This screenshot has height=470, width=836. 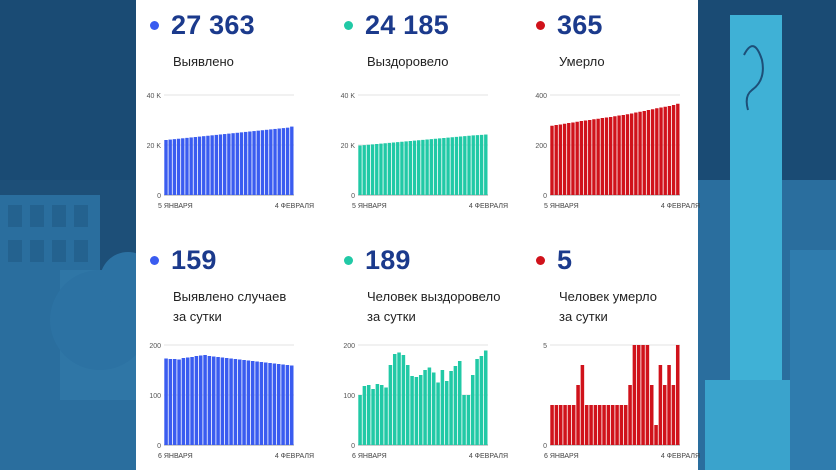 I want to click on x-tick-label: 5 ЯНВАРЯ, so click(x=561, y=206).